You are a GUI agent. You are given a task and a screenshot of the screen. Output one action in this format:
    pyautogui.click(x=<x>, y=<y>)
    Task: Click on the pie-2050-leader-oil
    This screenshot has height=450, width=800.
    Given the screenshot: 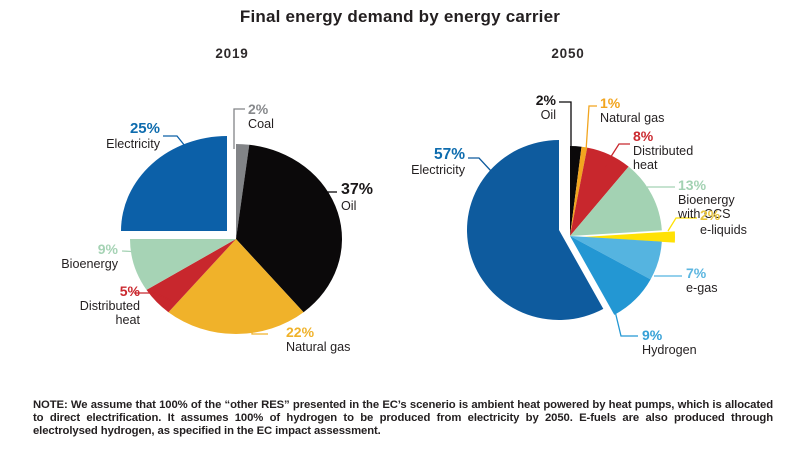 What is the action you would take?
    pyautogui.click(x=565, y=124)
    